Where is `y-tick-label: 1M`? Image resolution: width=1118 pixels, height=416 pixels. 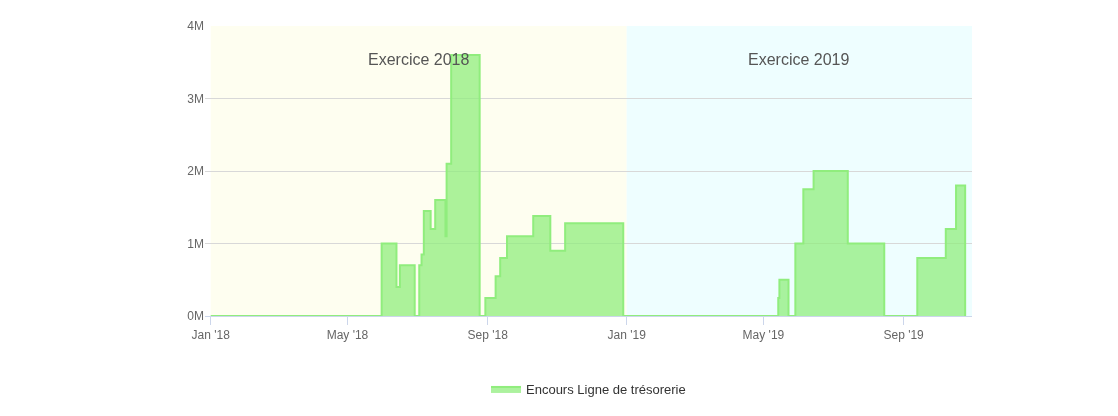 y-tick-label: 1M is located at coordinates (195, 243).